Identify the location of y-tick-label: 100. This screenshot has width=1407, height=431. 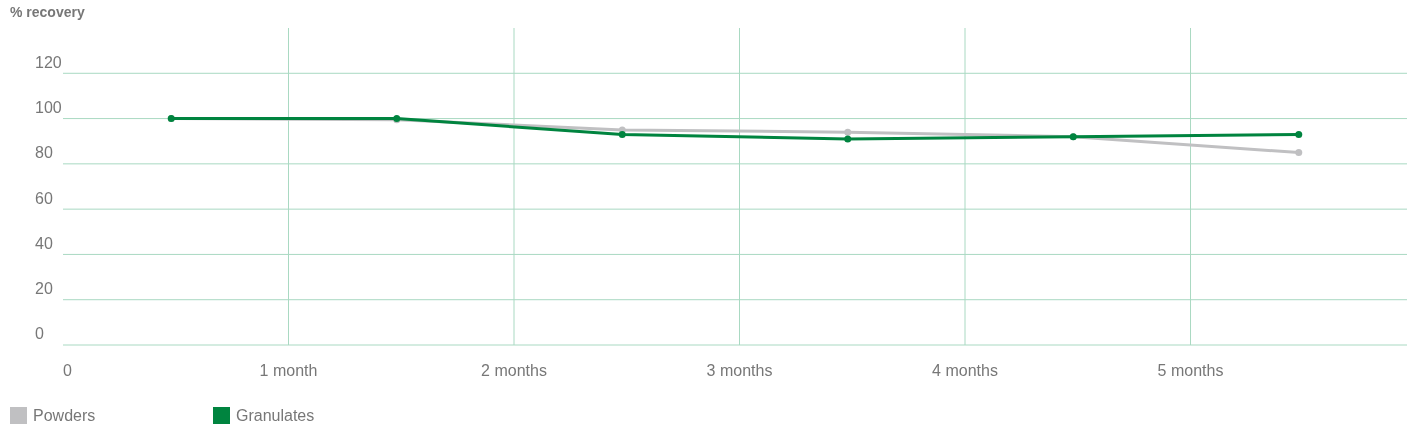
(48, 107).